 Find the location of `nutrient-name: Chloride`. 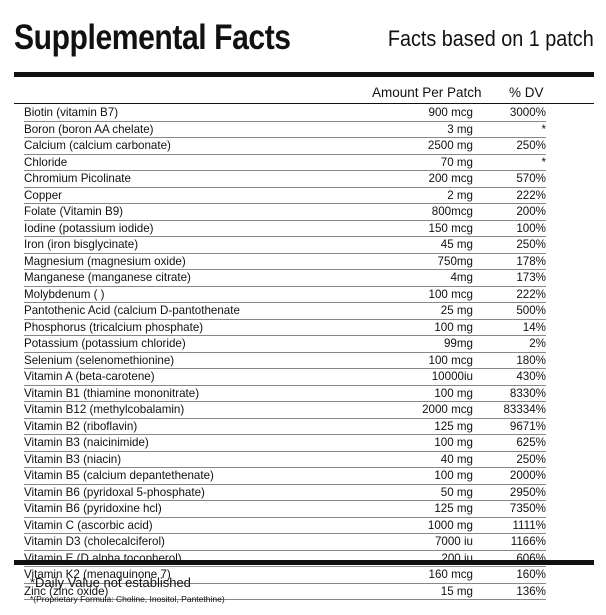

nutrient-name: Chloride is located at coordinates (46, 162).